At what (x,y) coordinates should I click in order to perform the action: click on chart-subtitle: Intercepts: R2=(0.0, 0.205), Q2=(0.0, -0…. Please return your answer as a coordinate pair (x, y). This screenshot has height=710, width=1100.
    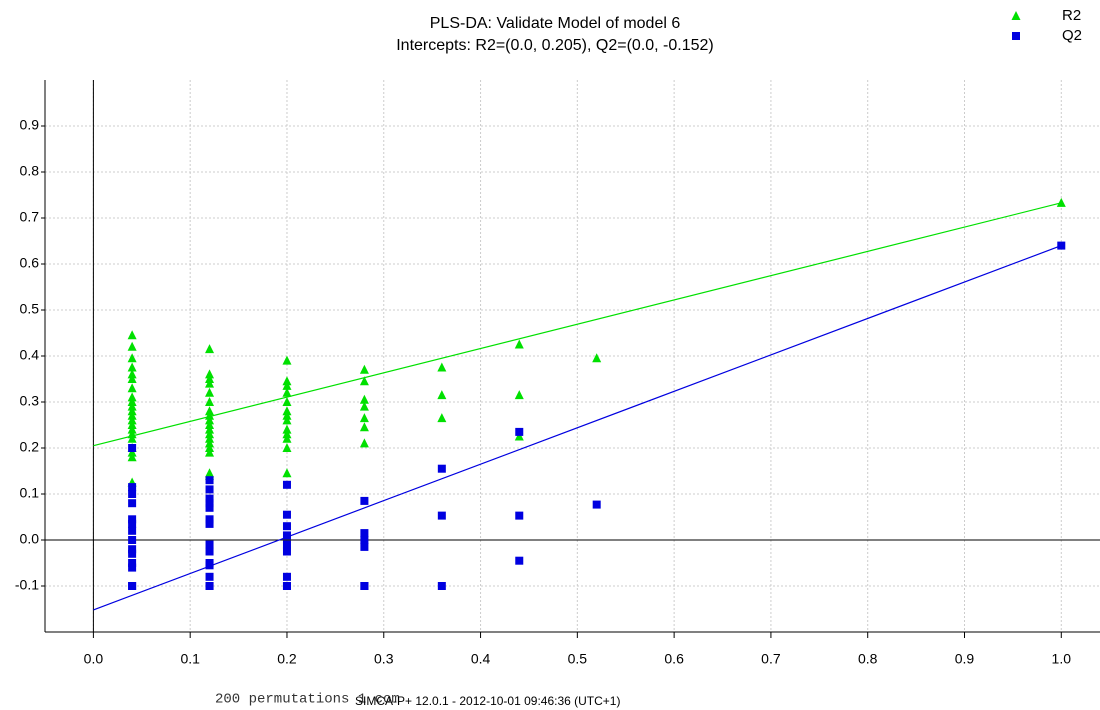
    Looking at the image, I should click on (555, 45).